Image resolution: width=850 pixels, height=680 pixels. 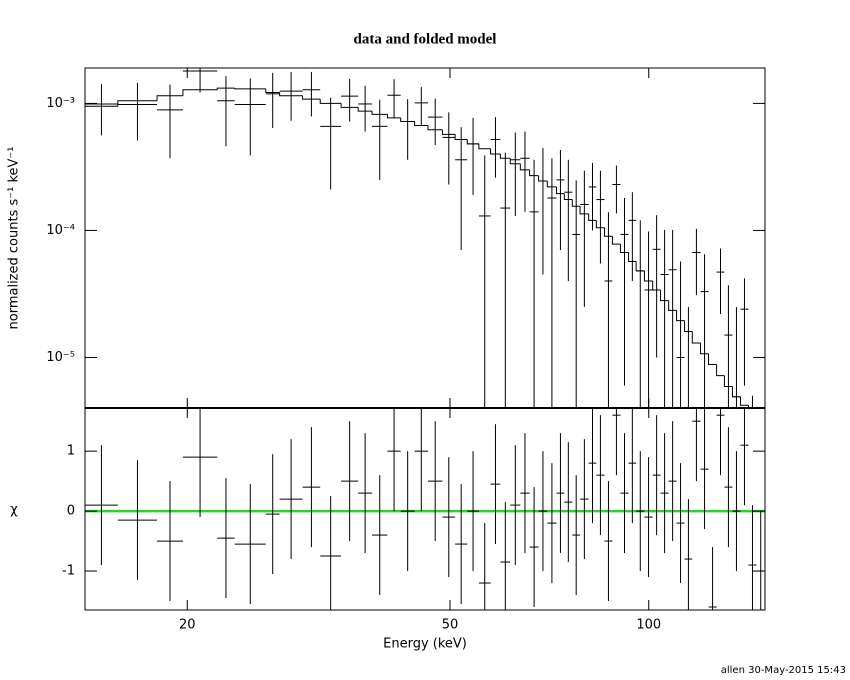 What do you see at coordinates (71, 511) in the screenshot?
I see `y-tick-label: 0` at bounding box center [71, 511].